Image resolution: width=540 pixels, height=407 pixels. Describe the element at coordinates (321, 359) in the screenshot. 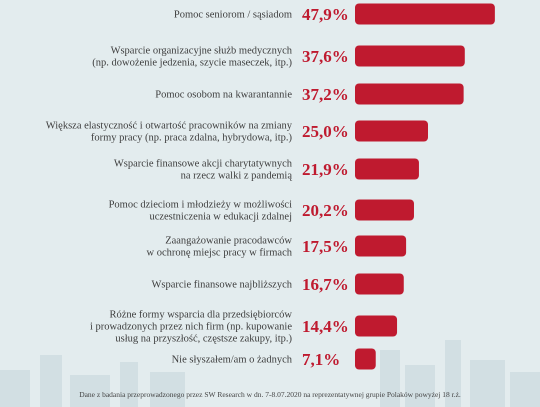

I see `value-label: 7,1%` at that location.